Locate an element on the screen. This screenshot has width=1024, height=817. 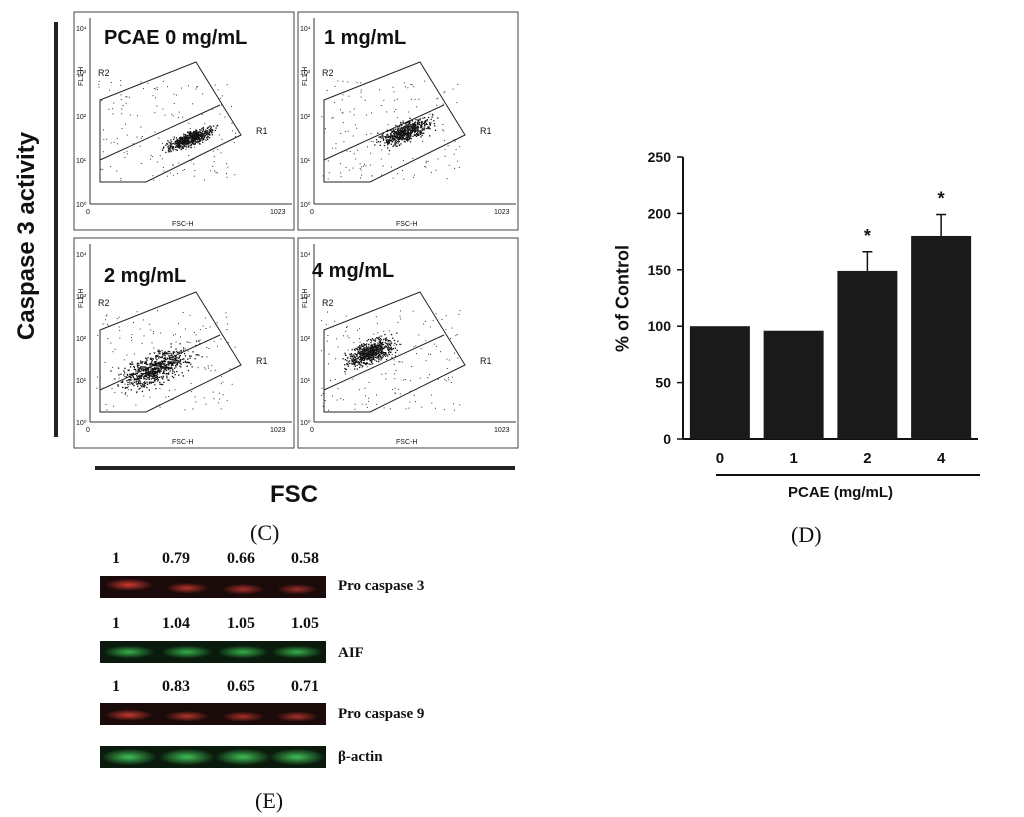
flow-y-tick-label: 10³ is located at coordinates (81, 73).